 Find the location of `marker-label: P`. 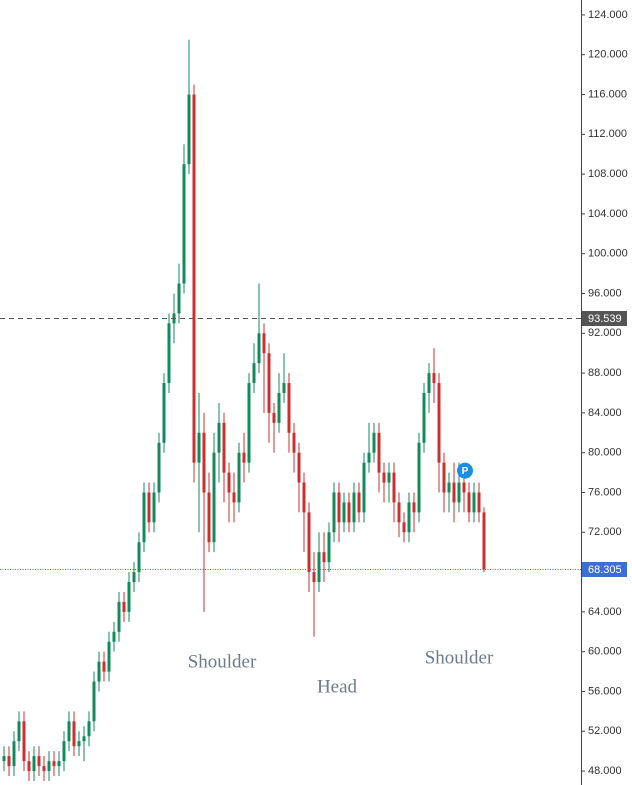

marker-label: P is located at coordinates (465, 471).